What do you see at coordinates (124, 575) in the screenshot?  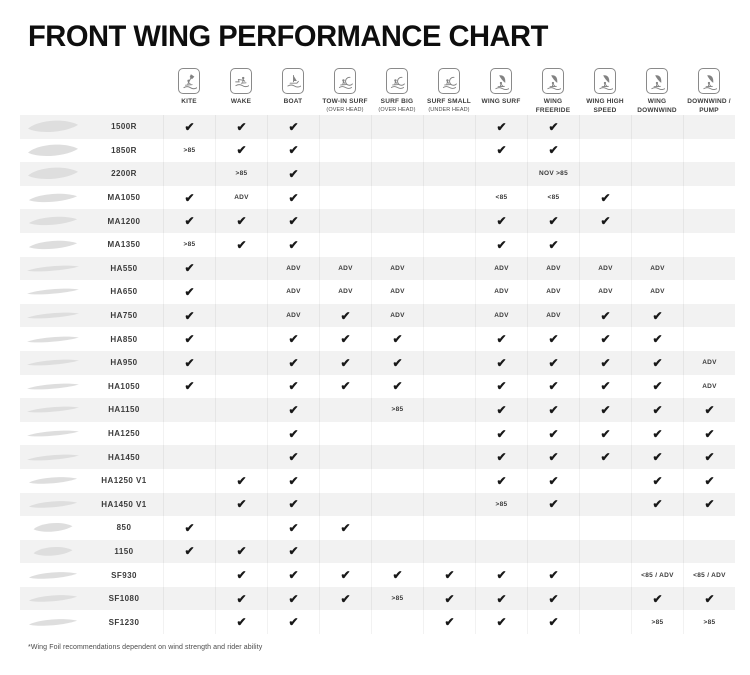 I see `row-label: SF930` at bounding box center [124, 575].